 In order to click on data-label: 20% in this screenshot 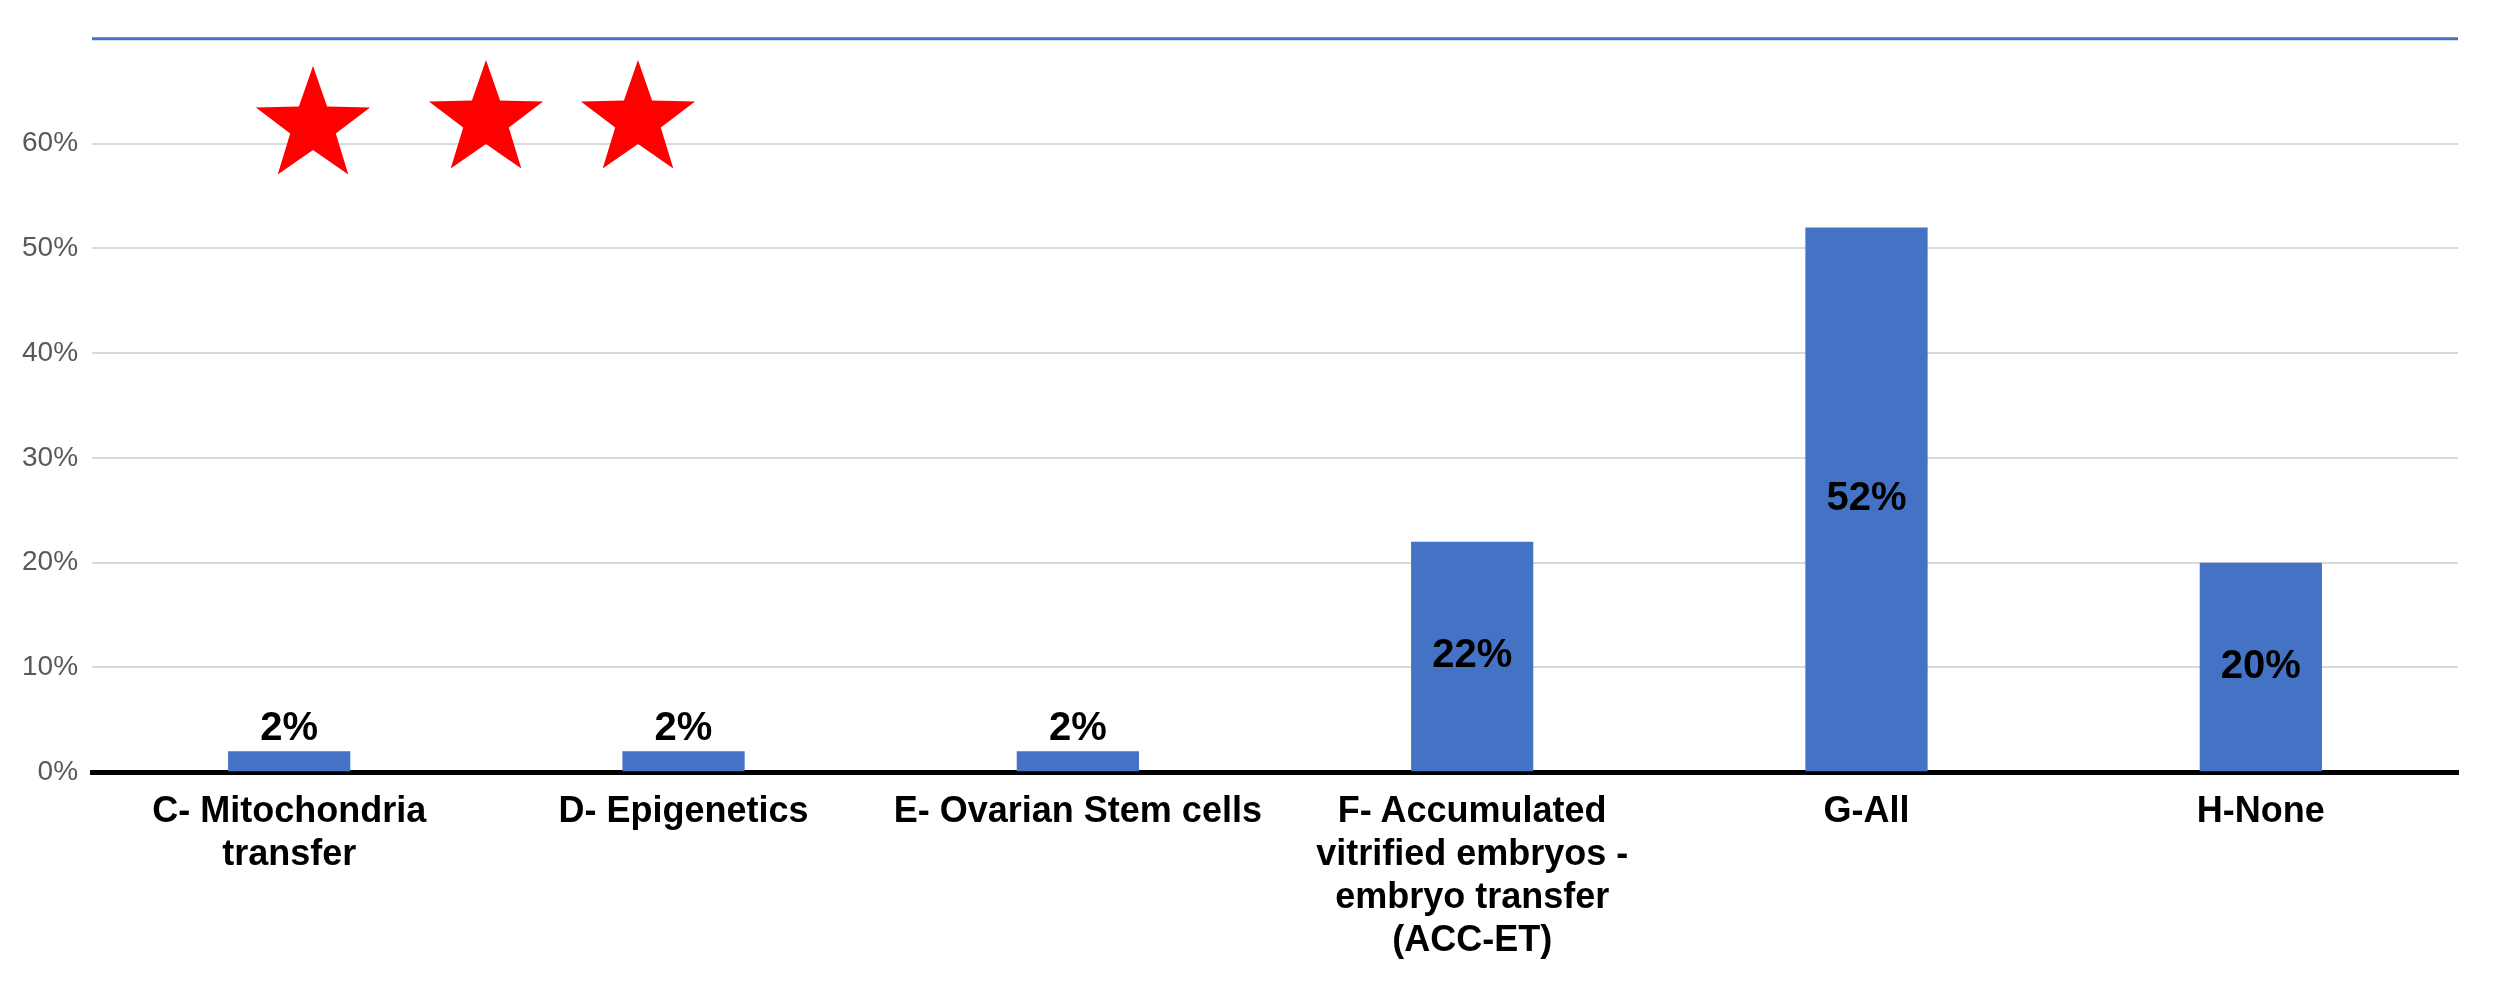, I will do `click(2260, 663)`.